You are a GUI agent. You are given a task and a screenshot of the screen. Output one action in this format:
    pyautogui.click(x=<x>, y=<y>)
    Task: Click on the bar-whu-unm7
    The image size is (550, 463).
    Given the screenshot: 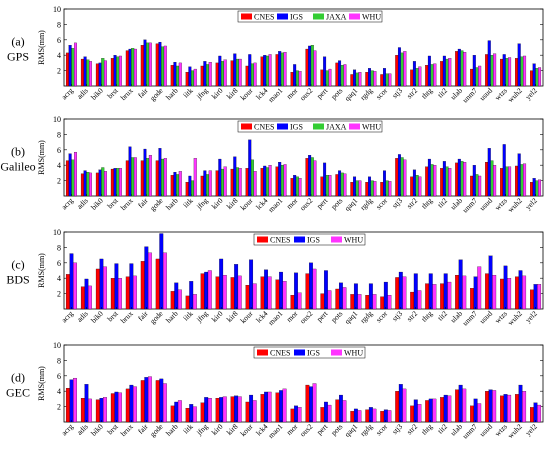 What is the action you would take?
    pyautogui.click(x=480, y=186)
    